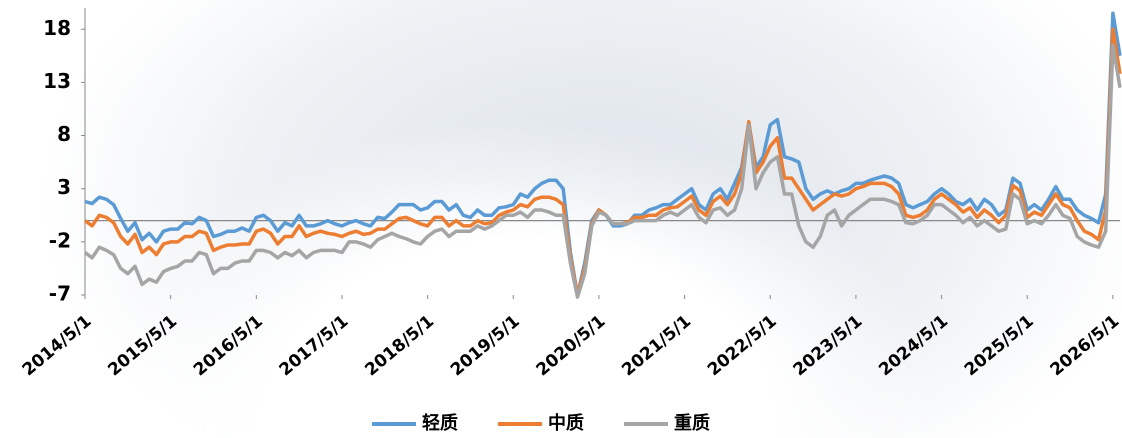 The image size is (1122, 438). Describe the element at coordinates (913, 345) in the screenshot. I see `x-tick-label: 2024/5/1` at that location.